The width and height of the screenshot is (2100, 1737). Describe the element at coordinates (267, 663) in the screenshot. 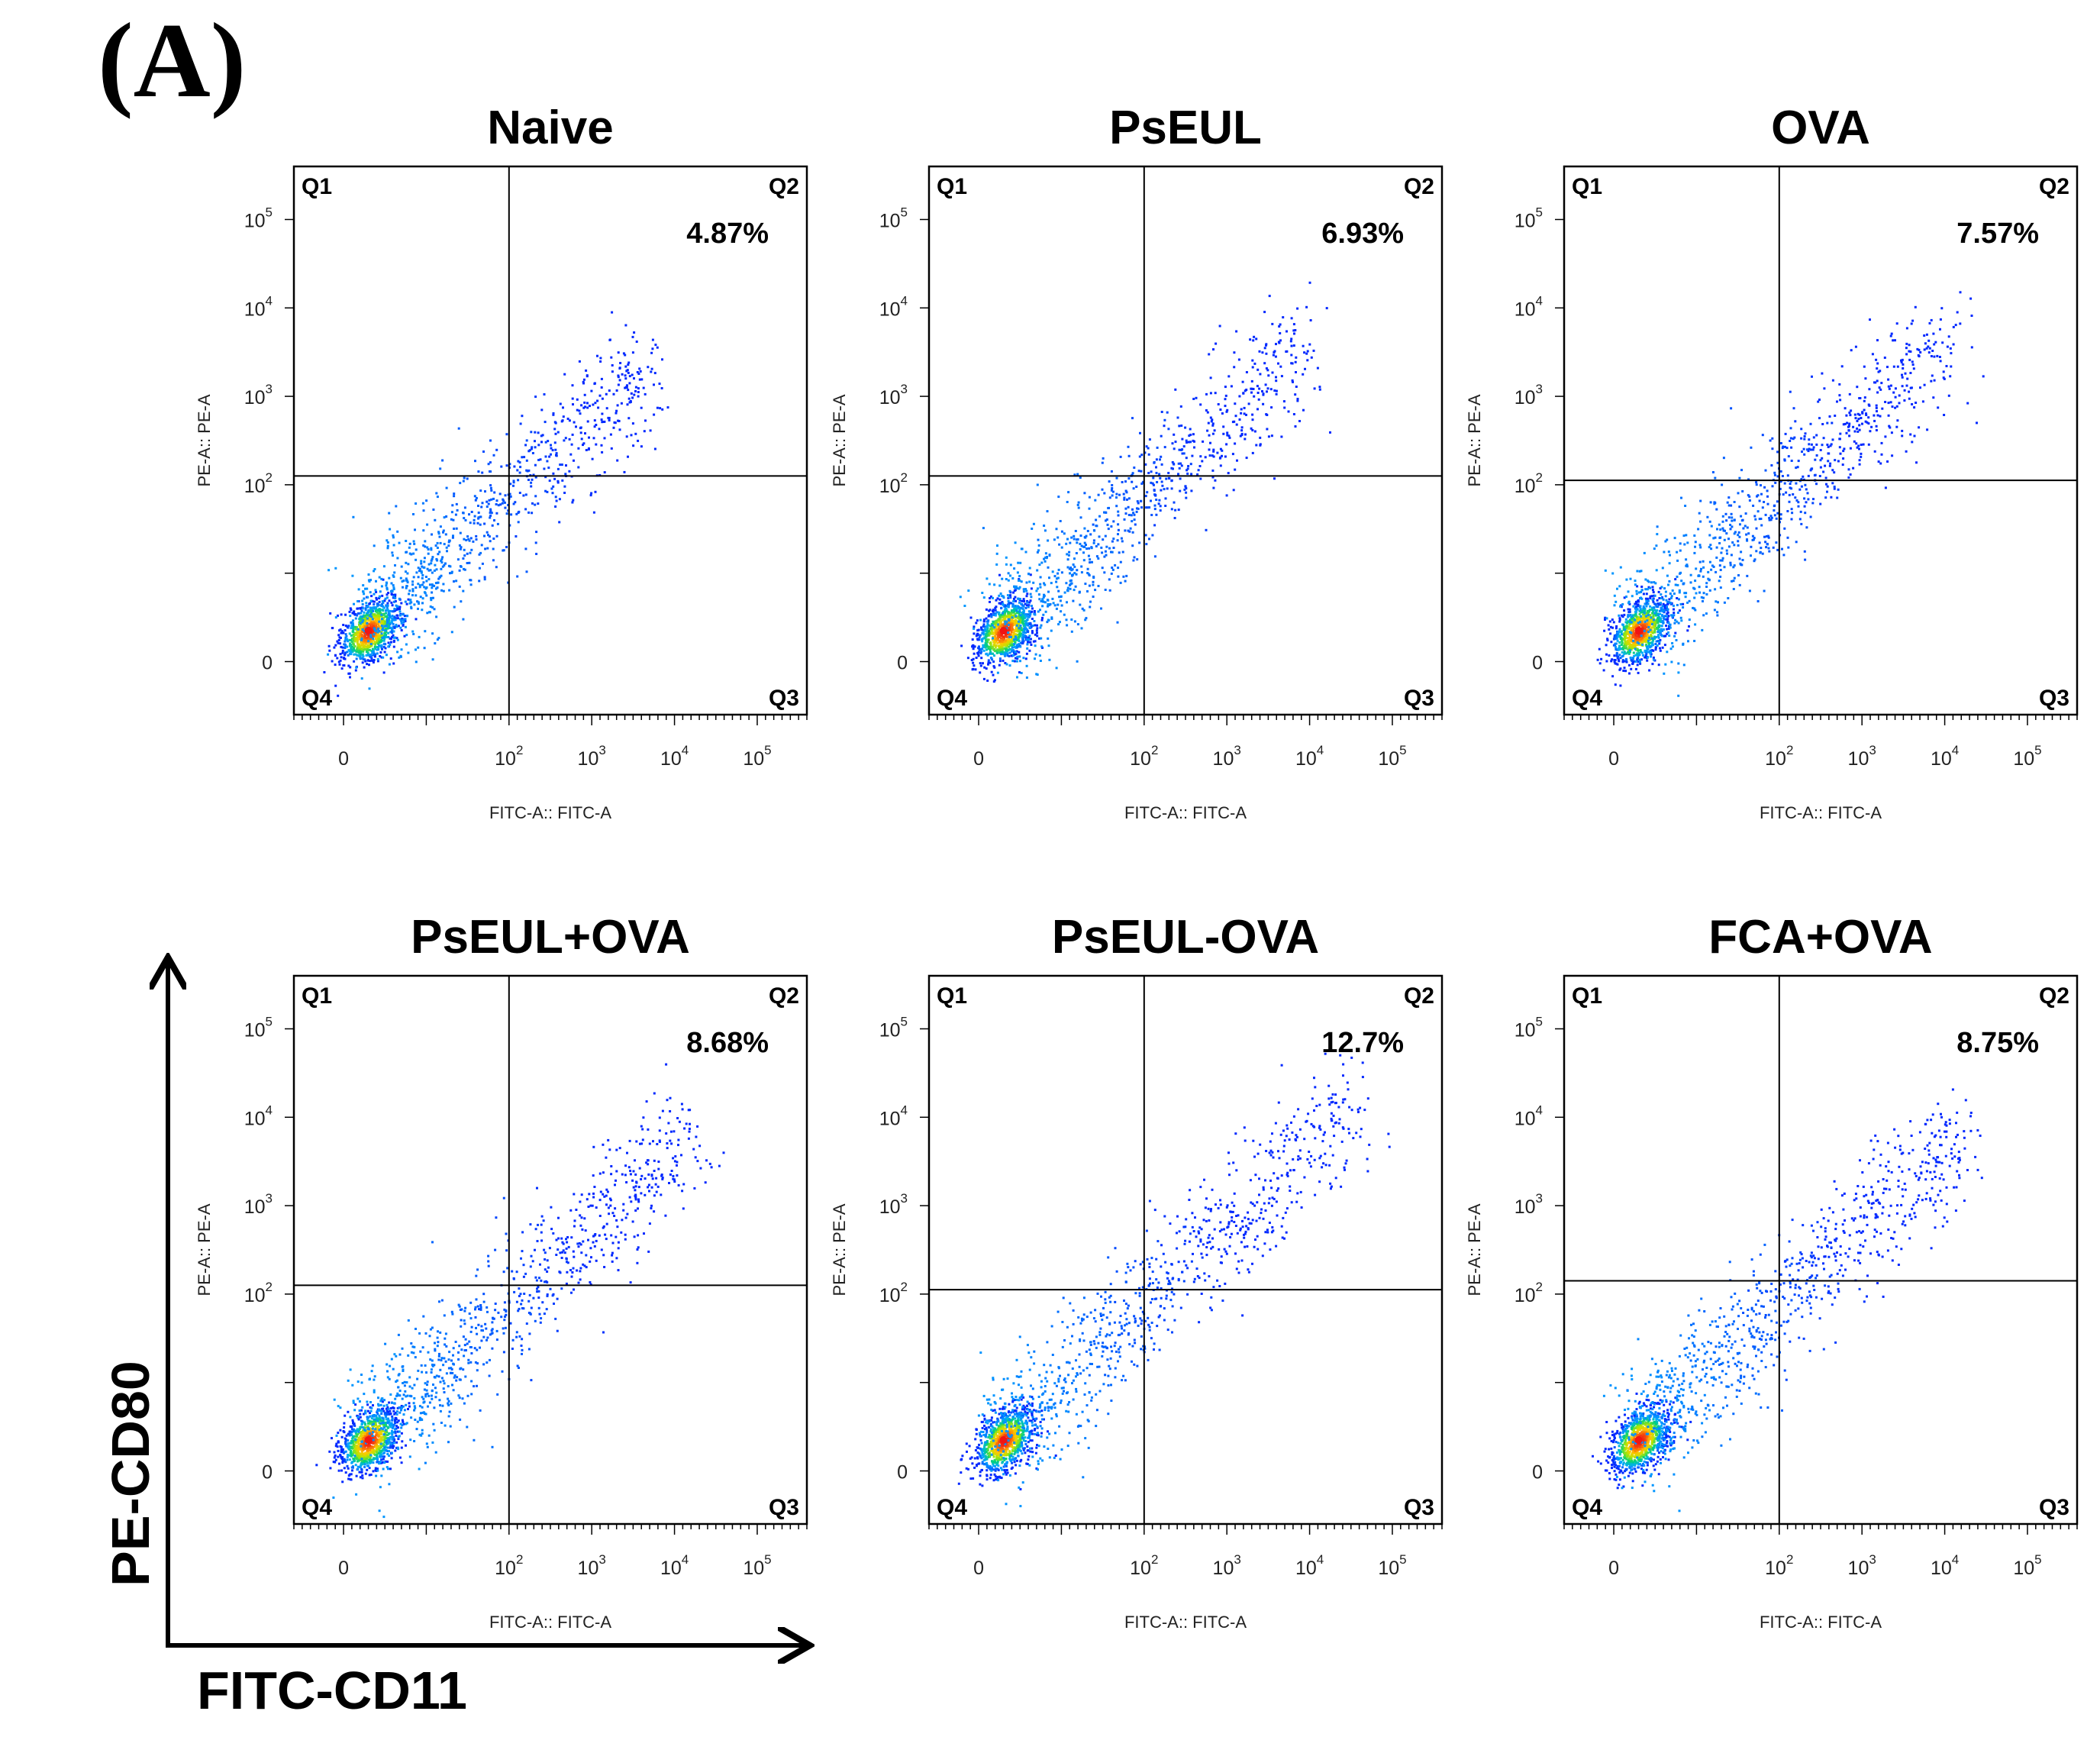

I see `y-tick-label: 0` at that location.